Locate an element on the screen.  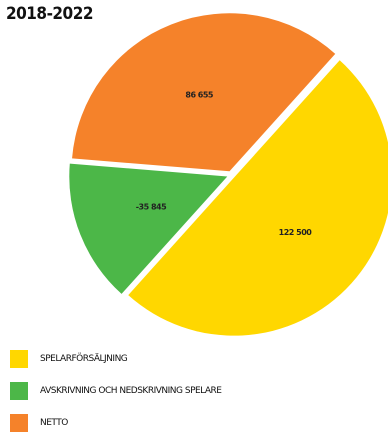
legend-label: SPELARFÖRSÄLJNING is located at coordinates (84, 359).